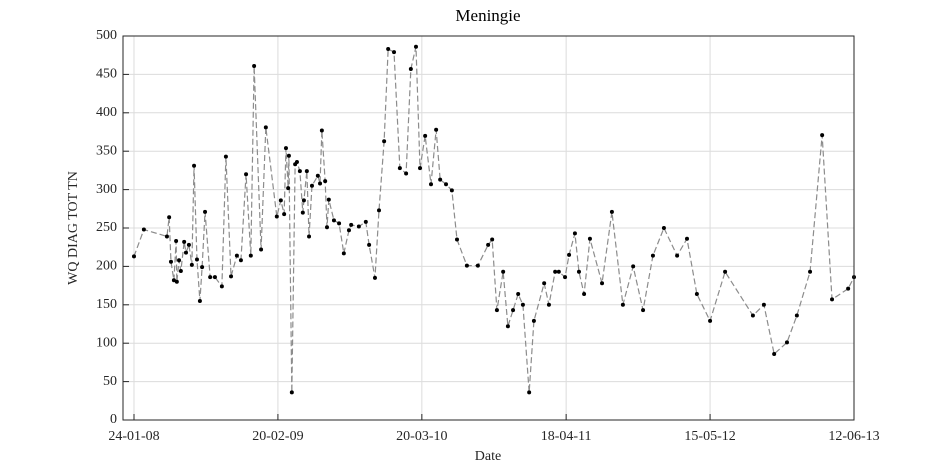 This screenshot has width=945, height=472. I want to click on x-tick-label: 15-05-12, so click(709, 436).